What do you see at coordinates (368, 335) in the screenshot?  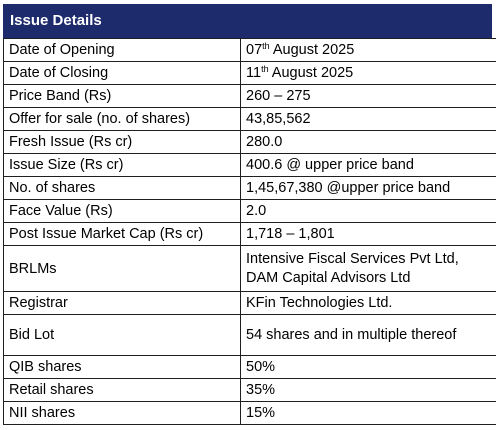 I see `row-value: 54 shares and in multiple thereof` at bounding box center [368, 335].